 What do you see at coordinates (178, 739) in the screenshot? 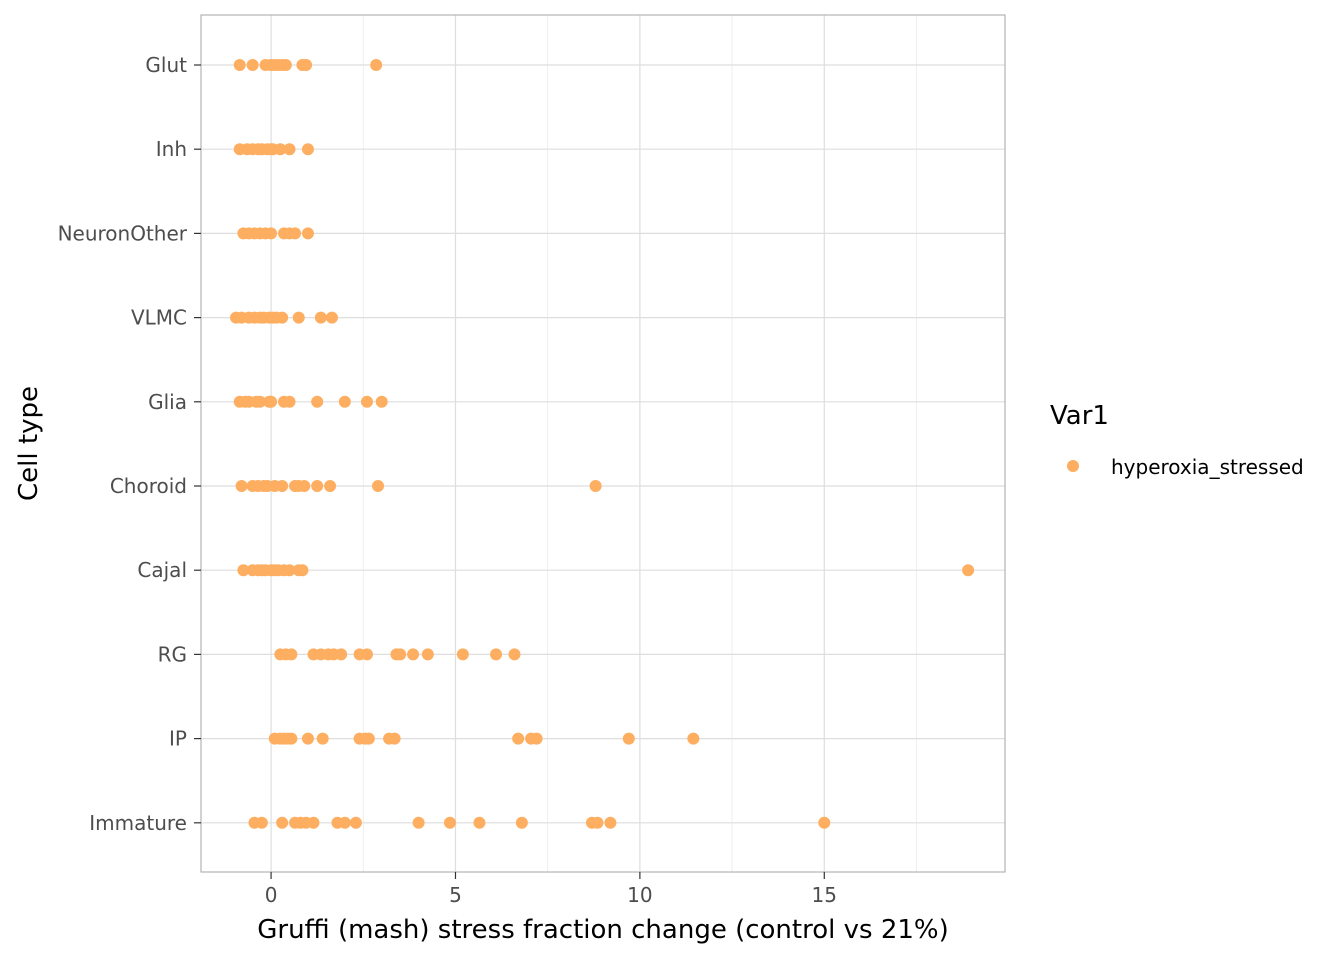
I see `y-tick-label: IP` at bounding box center [178, 739].